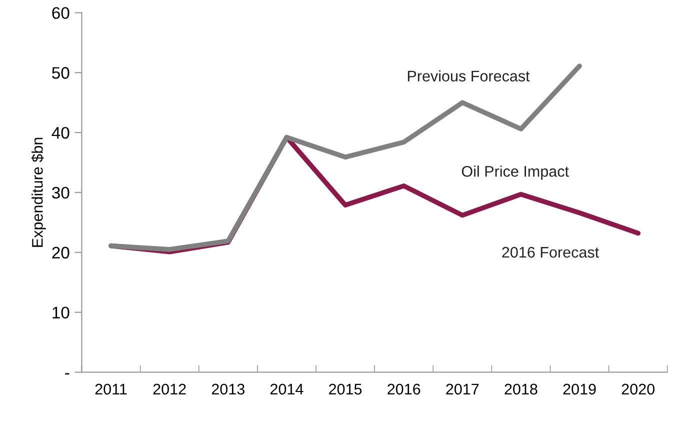  What do you see at coordinates (228, 389) in the screenshot?
I see `x-tick-label: 2013` at bounding box center [228, 389].